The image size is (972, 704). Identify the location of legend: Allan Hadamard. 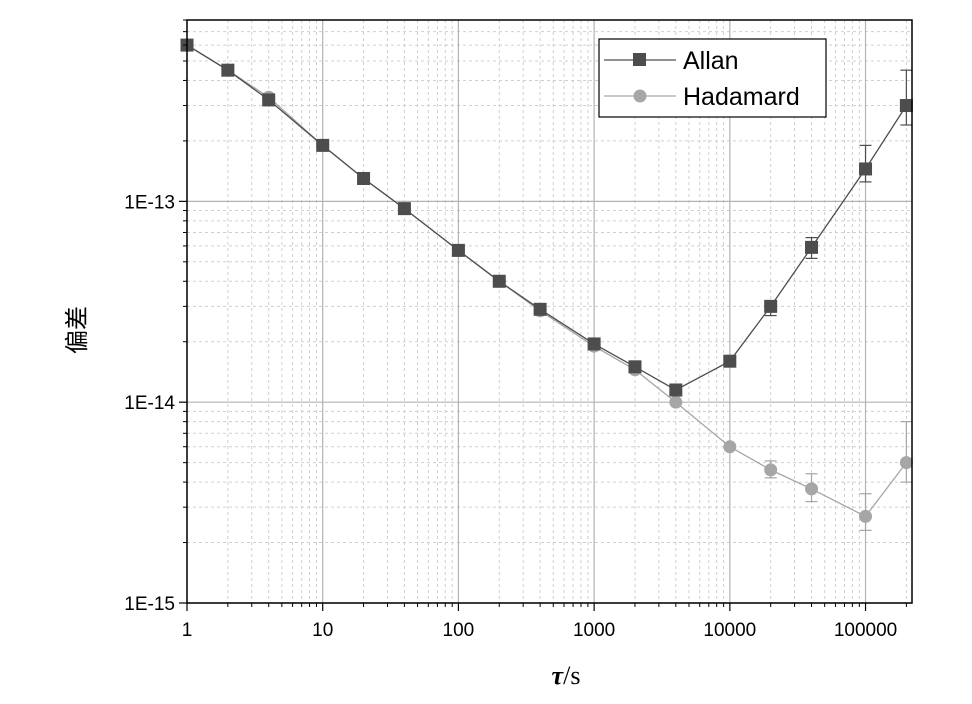
(712, 78).